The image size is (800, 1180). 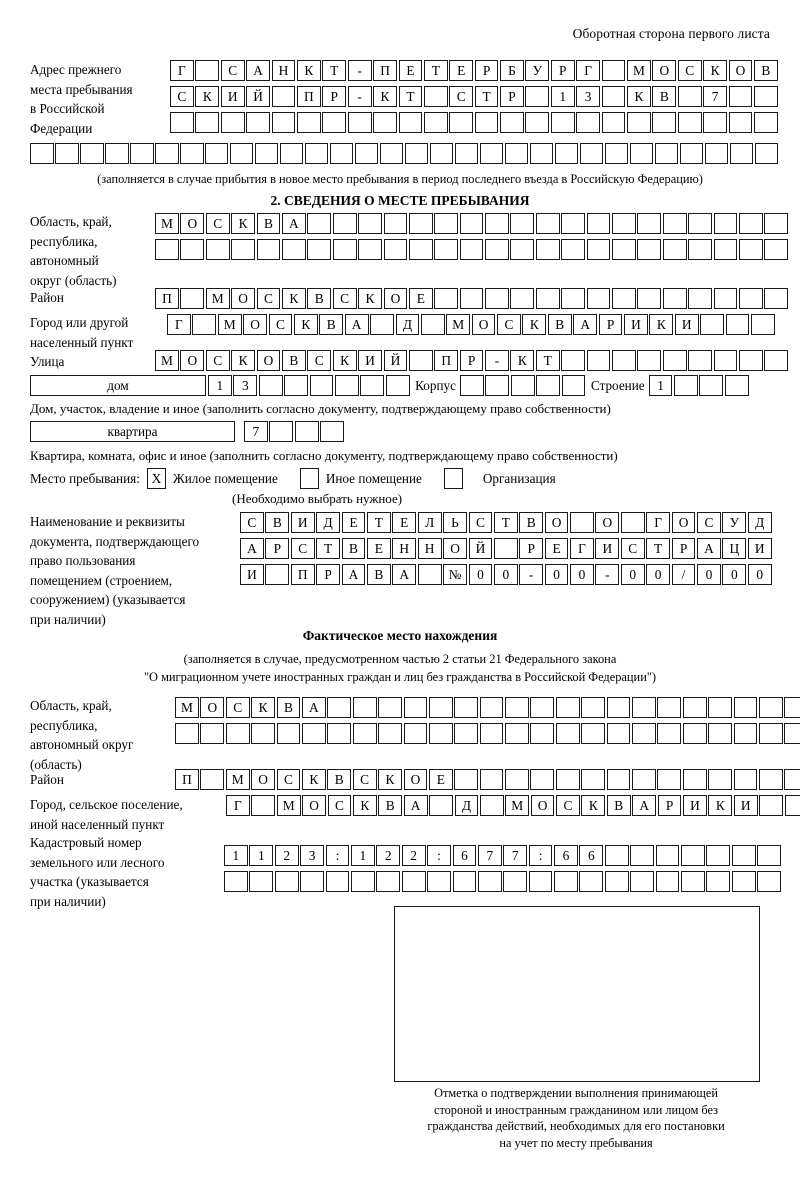 What do you see at coordinates (464, 855) in the screenshot?
I see `char-cell: 6` at bounding box center [464, 855].